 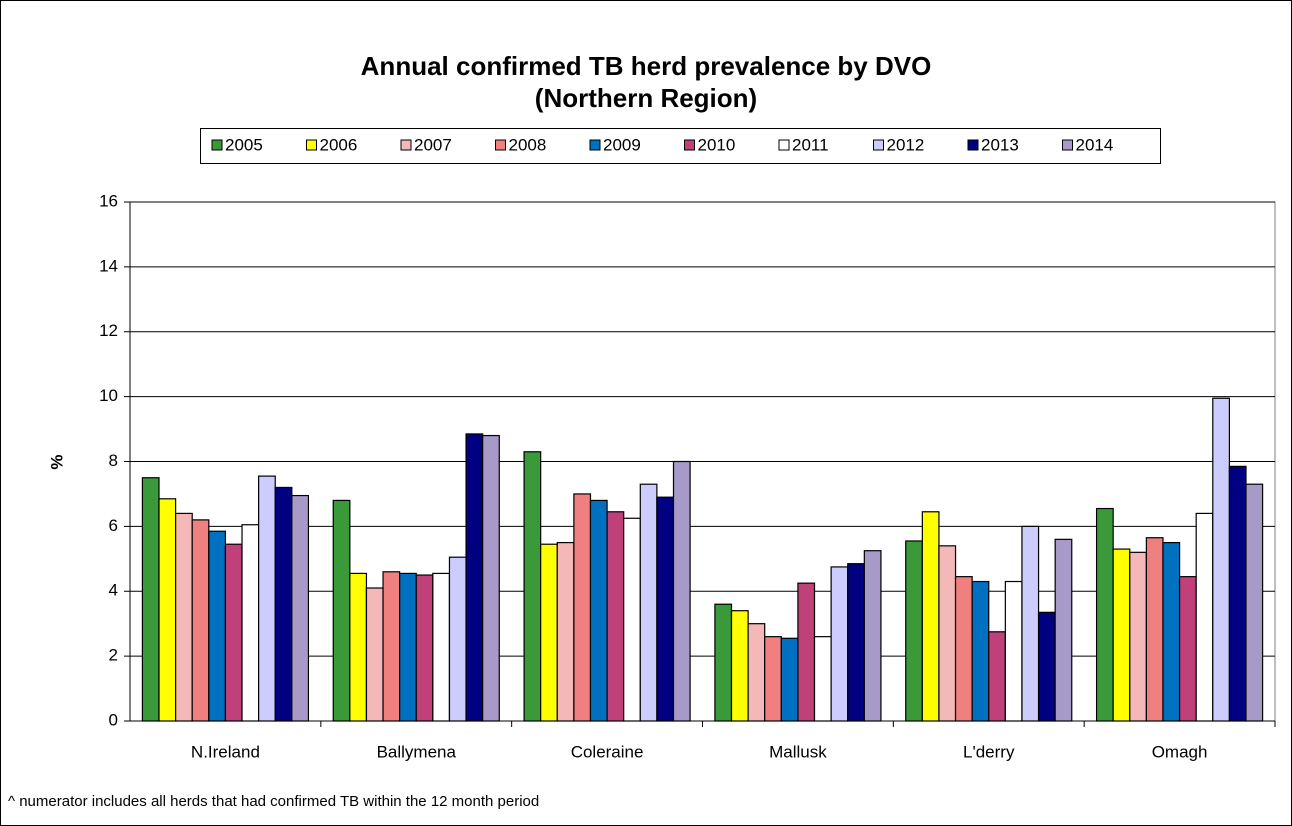 I want to click on legend-label: 2013, so click(x=1000, y=144).